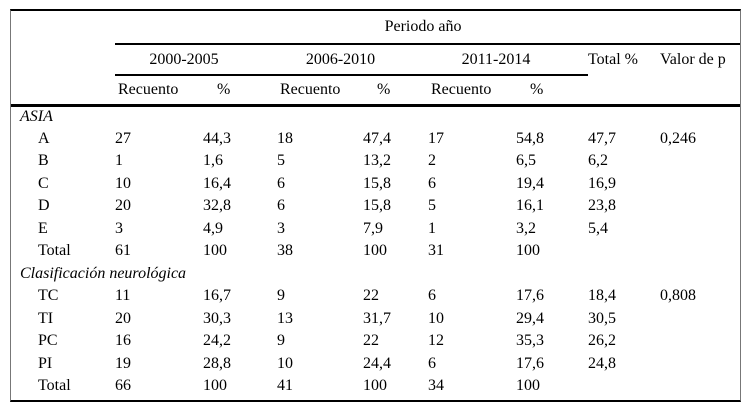 This screenshot has height=413, width=752. What do you see at coordinates (602, 341) in the screenshot?
I see `cell: 26,2` at bounding box center [602, 341].